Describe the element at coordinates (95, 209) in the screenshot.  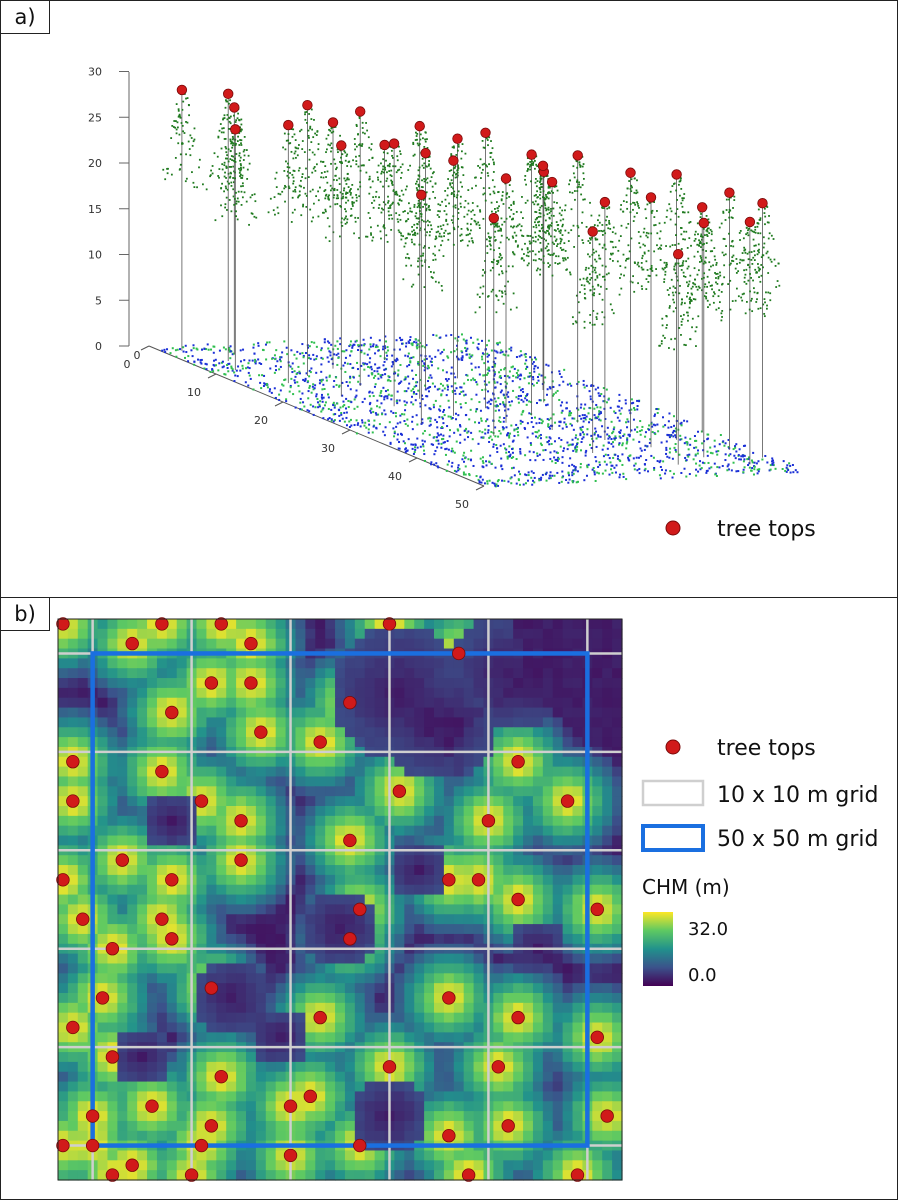
I see `z-tick-label: 15` at that location.